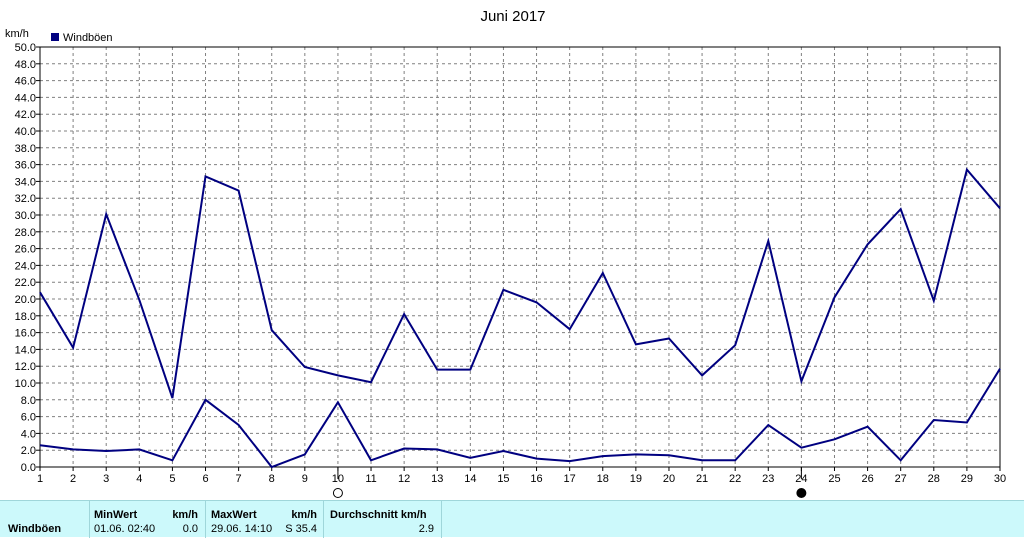  What do you see at coordinates (603, 479) in the screenshot?
I see `x-tick-label: 18` at bounding box center [603, 479].